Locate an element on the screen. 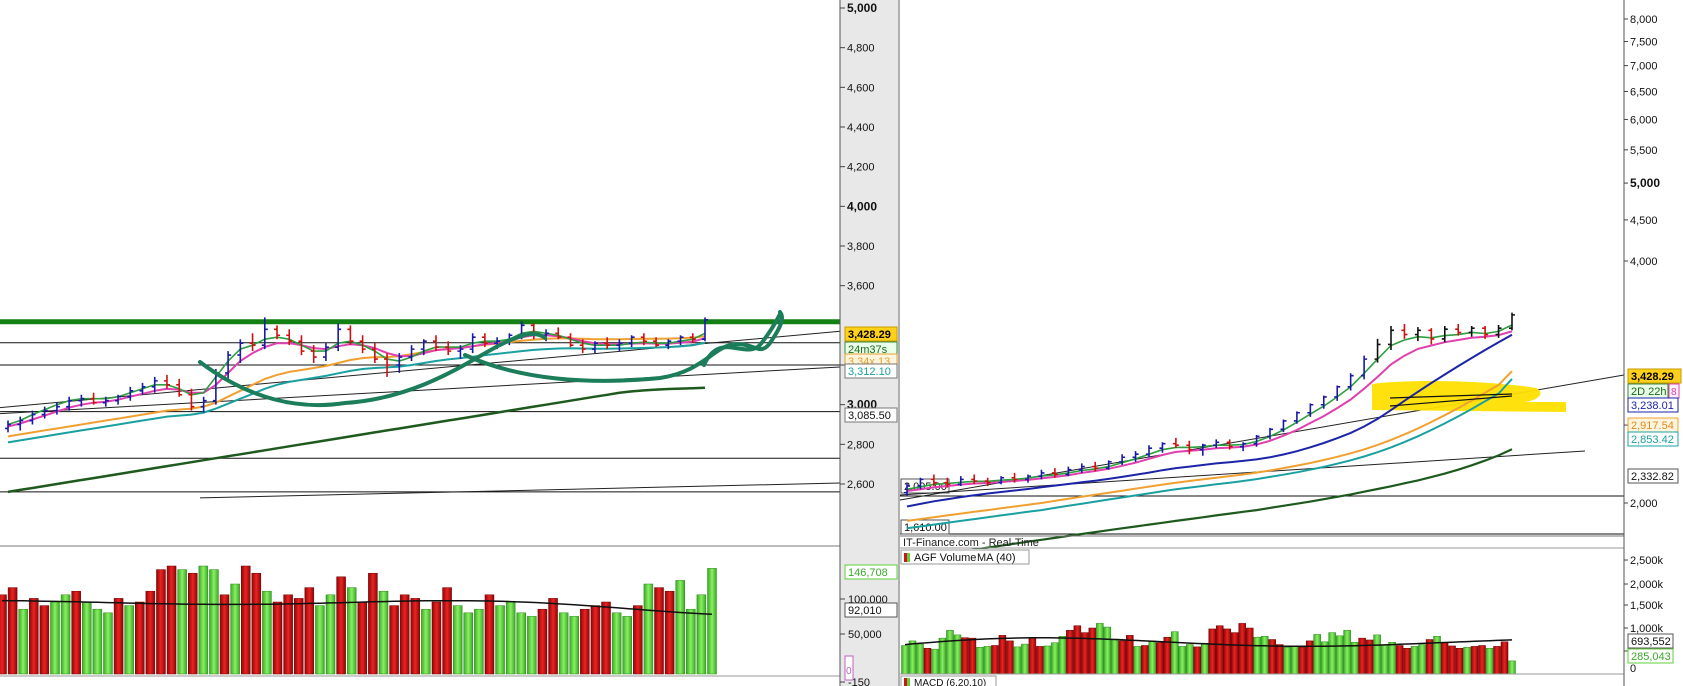  left-volume-ma-line is located at coordinates (357, 607).